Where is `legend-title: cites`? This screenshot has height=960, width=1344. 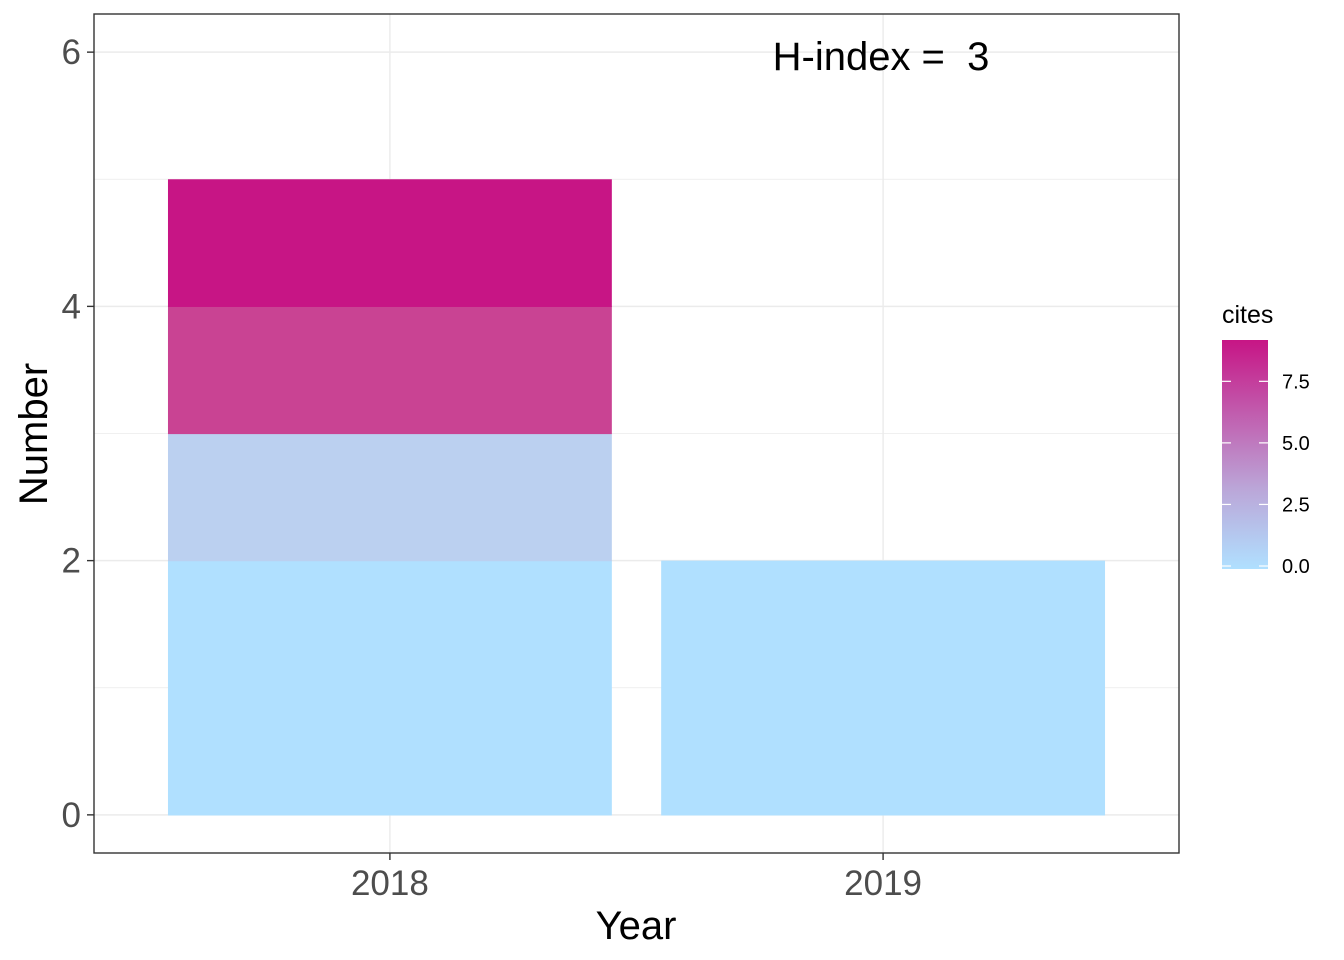 legend-title: cites is located at coordinates (1247, 315).